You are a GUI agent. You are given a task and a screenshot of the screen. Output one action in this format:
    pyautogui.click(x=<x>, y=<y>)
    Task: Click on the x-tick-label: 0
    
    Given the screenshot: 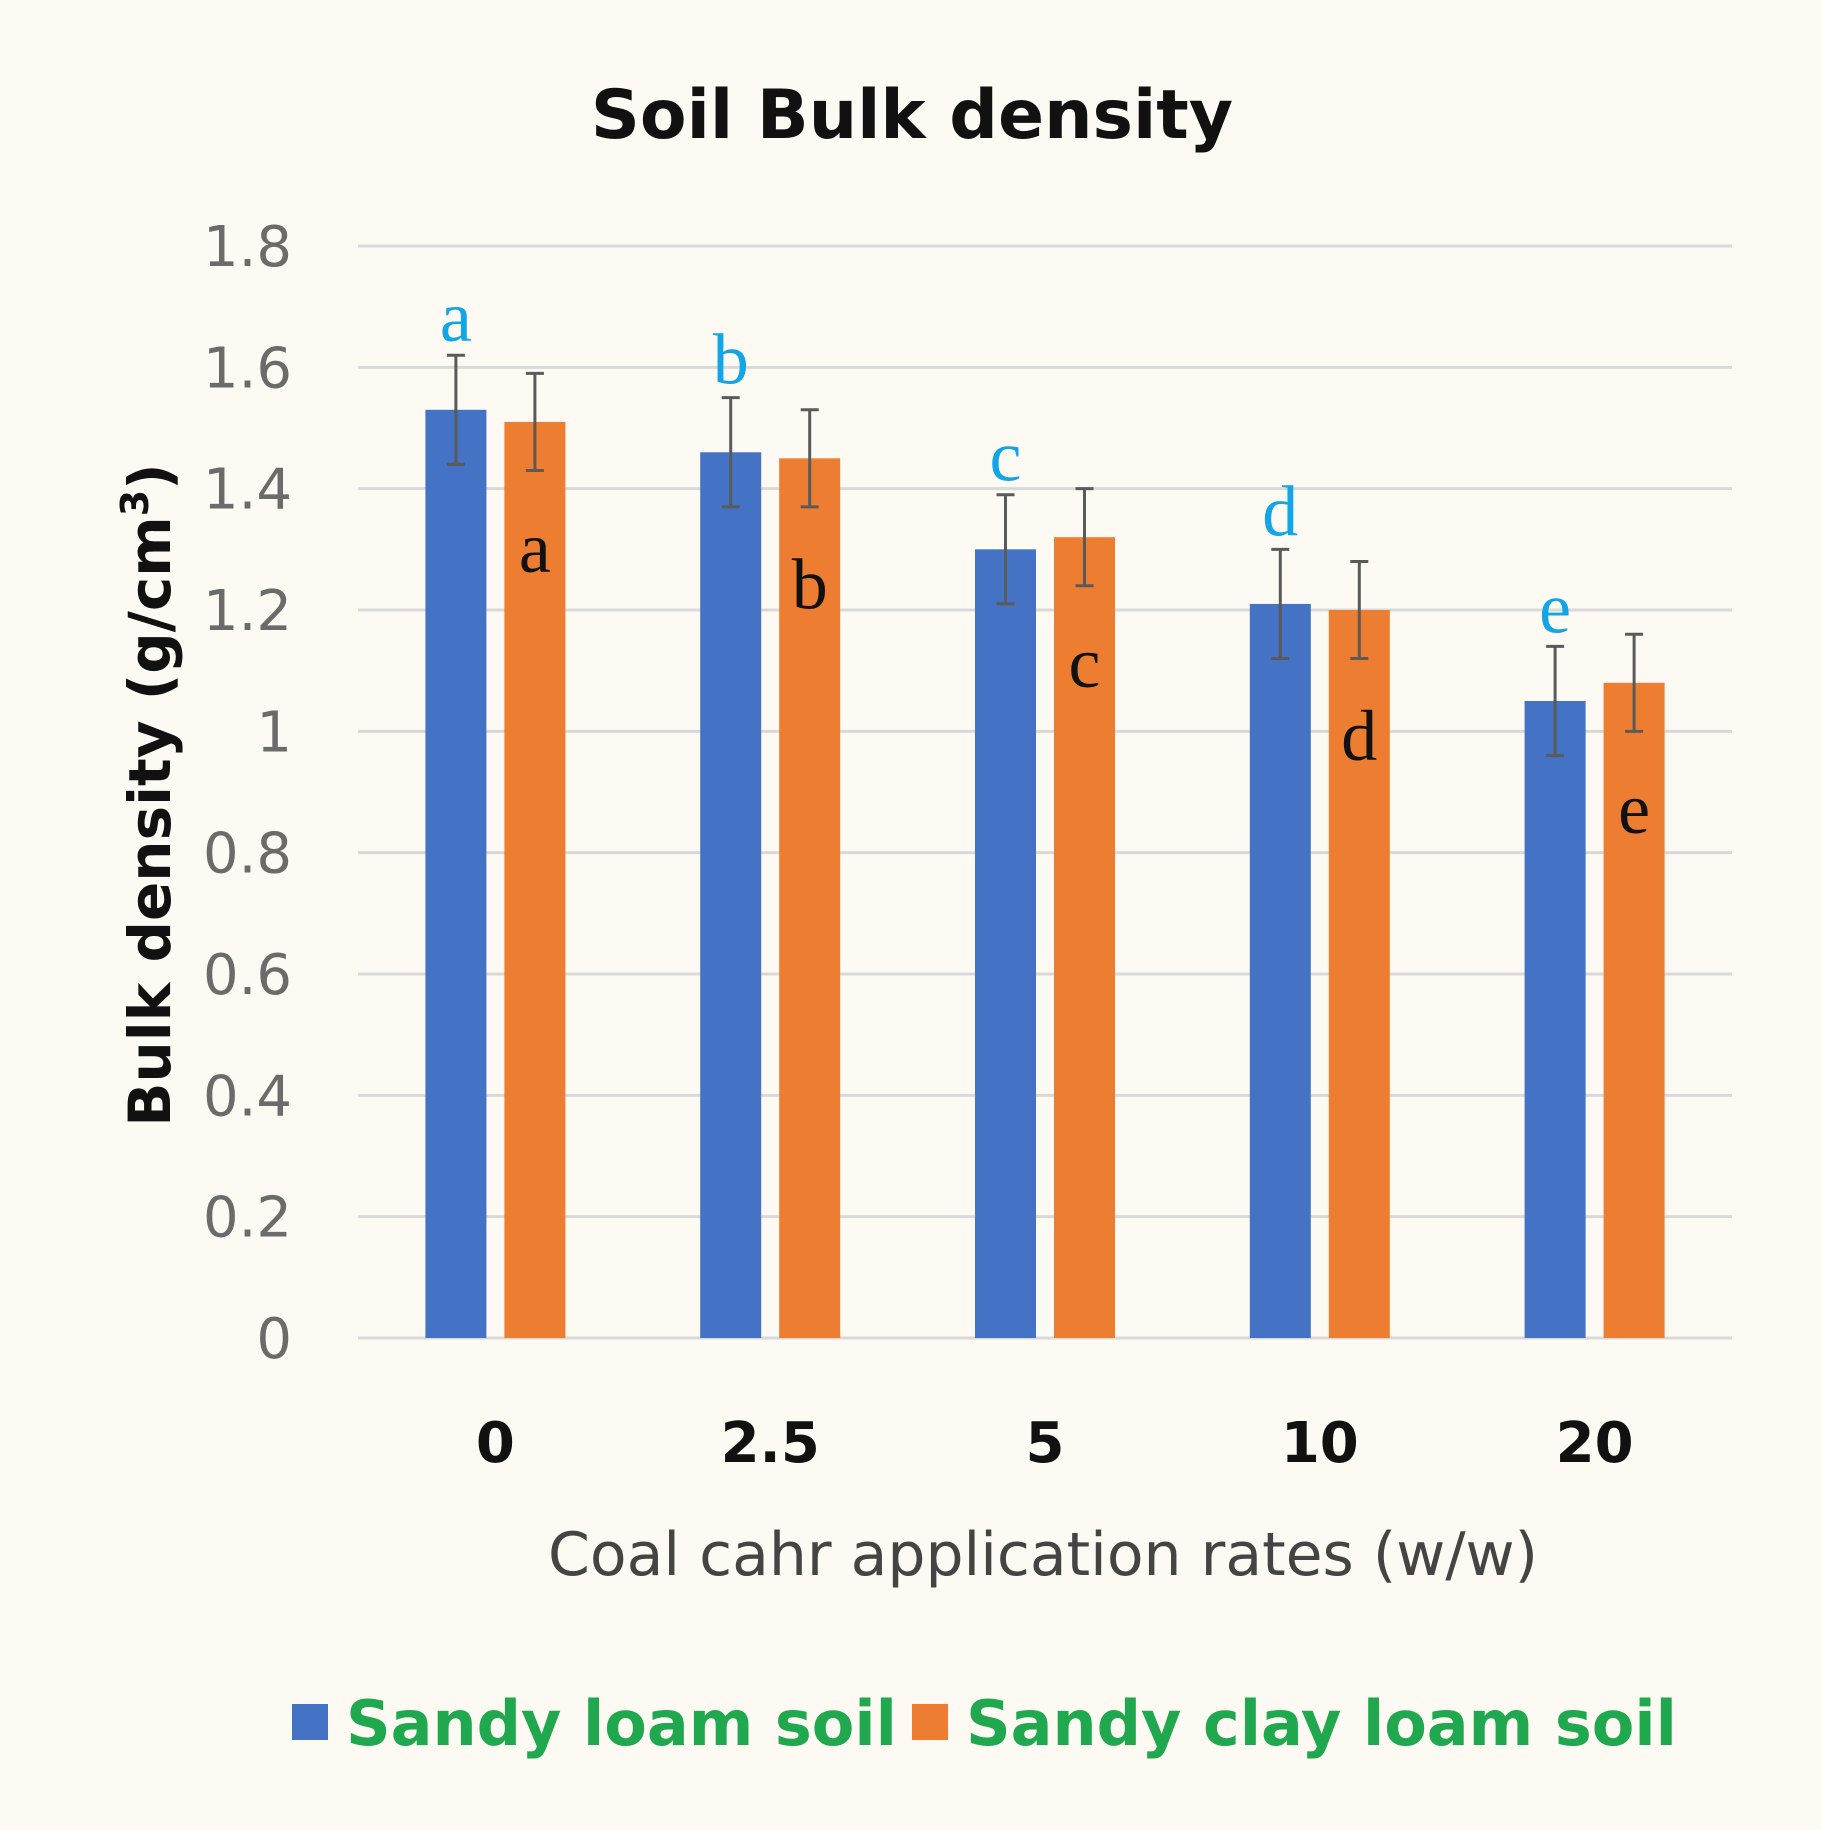 What is the action you would take?
    pyautogui.click(x=495, y=1443)
    